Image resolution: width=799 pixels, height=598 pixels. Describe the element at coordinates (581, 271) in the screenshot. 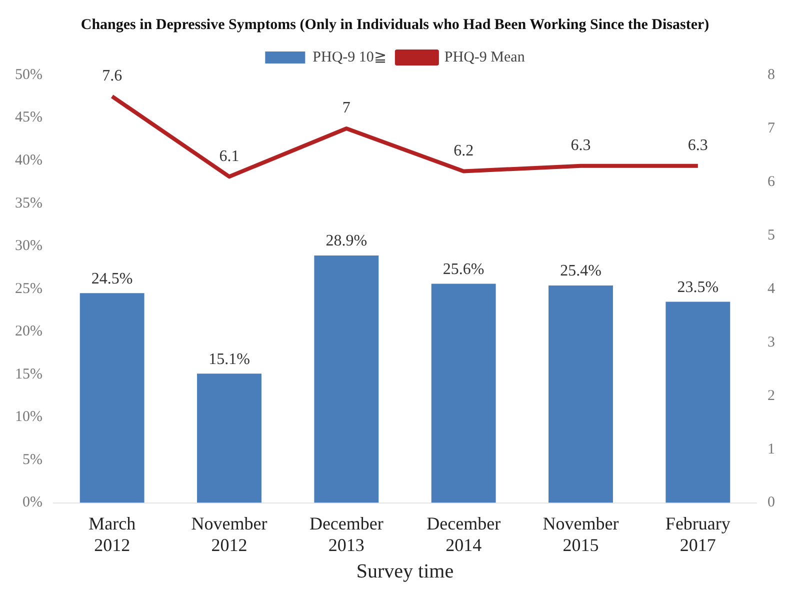

I see `data-label: 25.4%` at that location.